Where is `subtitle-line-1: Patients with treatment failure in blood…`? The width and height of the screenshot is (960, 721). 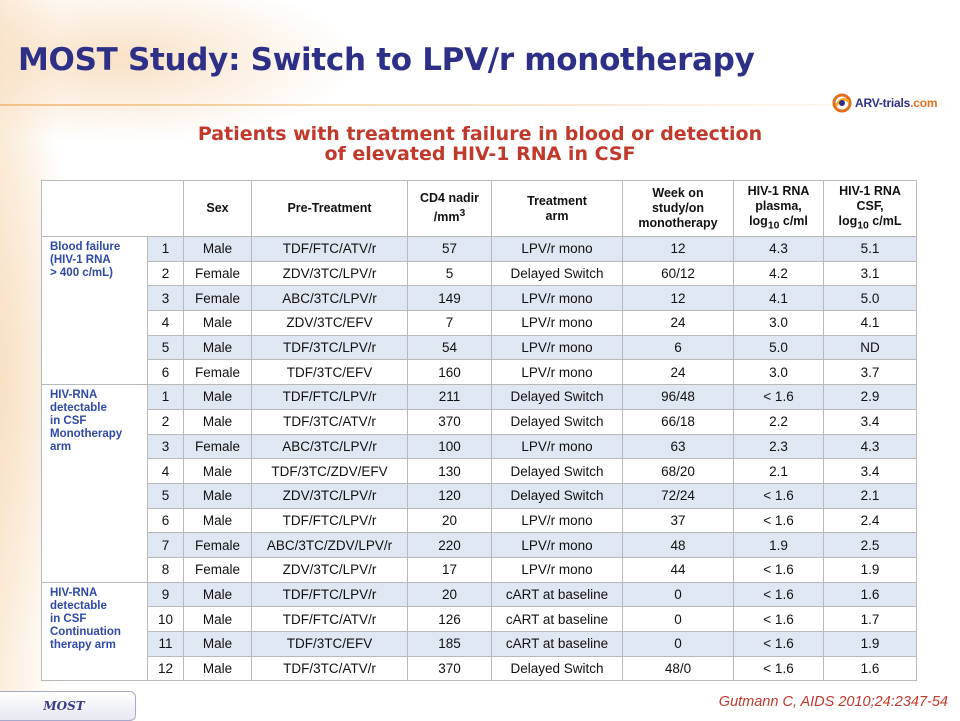 subtitle-line-1: Patients with treatment failure in blood… is located at coordinates (480, 134).